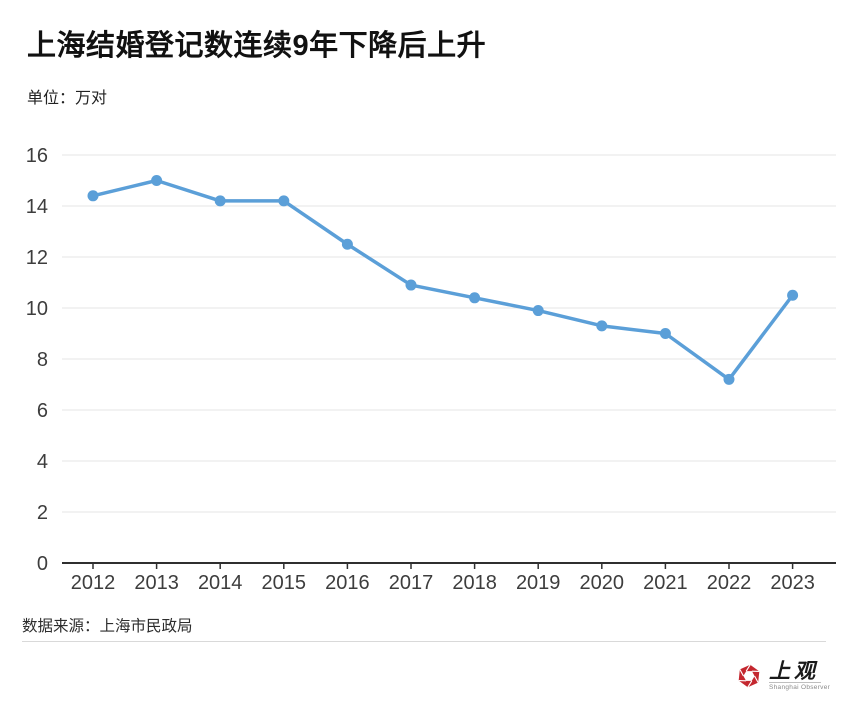 The height and width of the screenshot is (720, 847). I want to click on y-tick-label: 4, so click(42, 462).